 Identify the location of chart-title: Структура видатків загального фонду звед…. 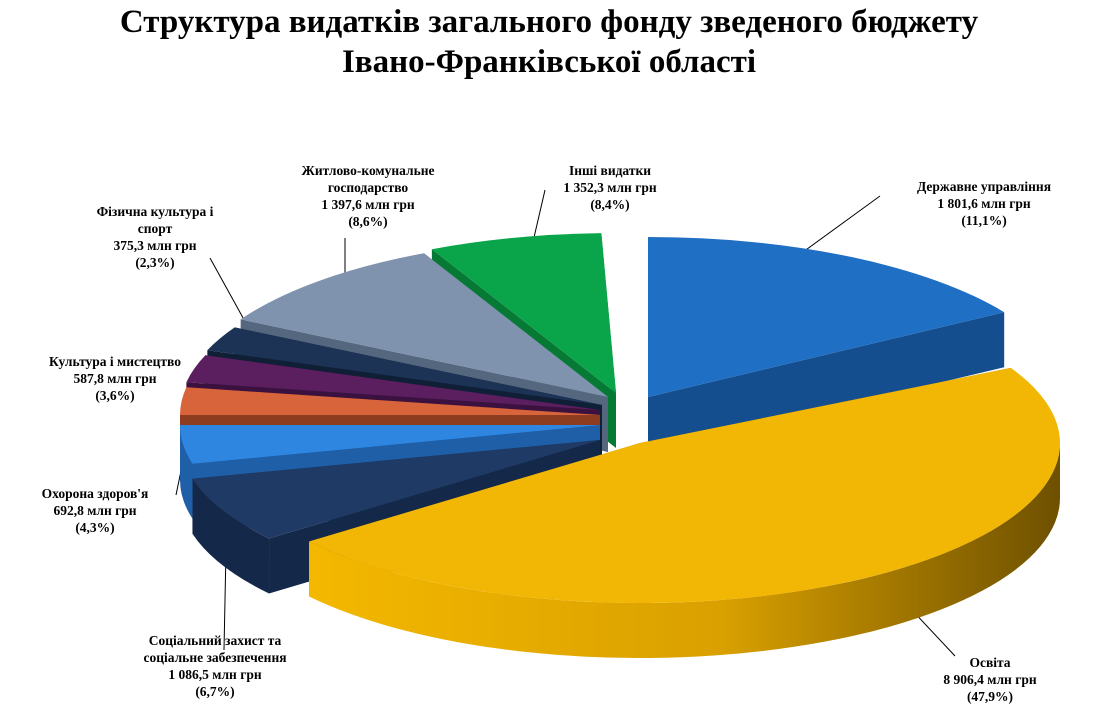
(549, 42).